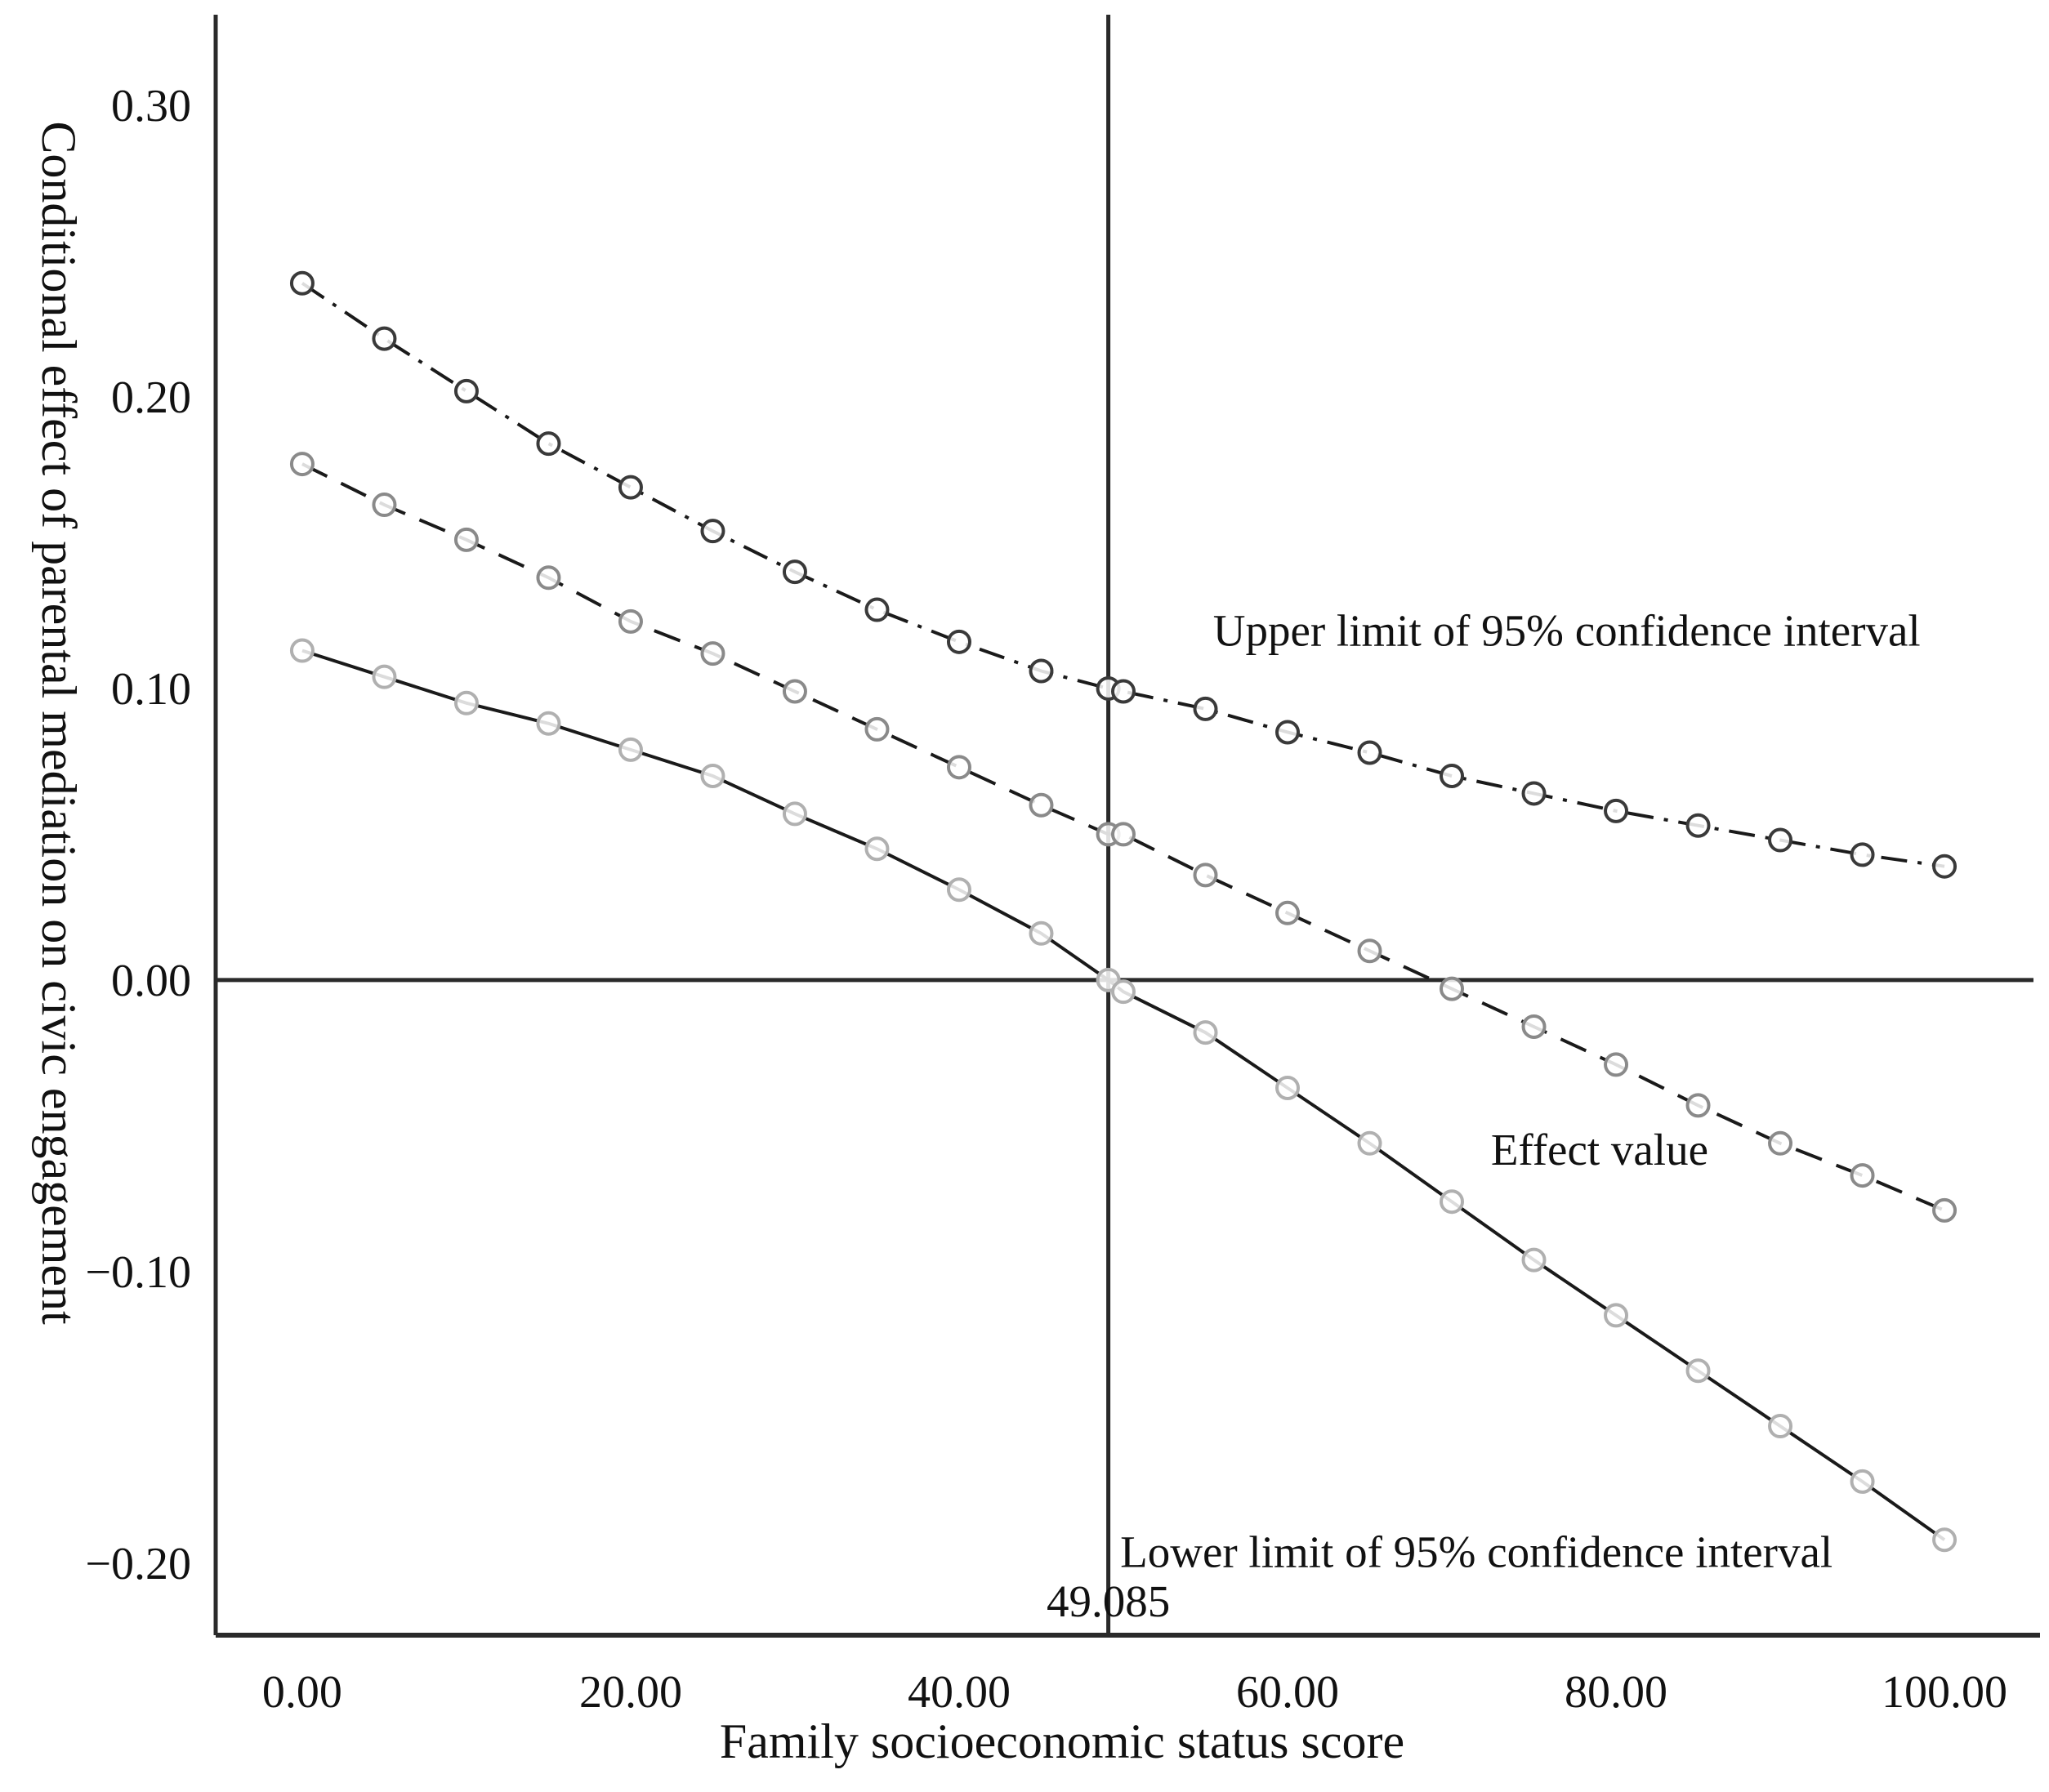  What do you see at coordinates (630, 1692) in the screenshot?
I see `x-tick-label: 20.00` at bounding box center [630, 1692].